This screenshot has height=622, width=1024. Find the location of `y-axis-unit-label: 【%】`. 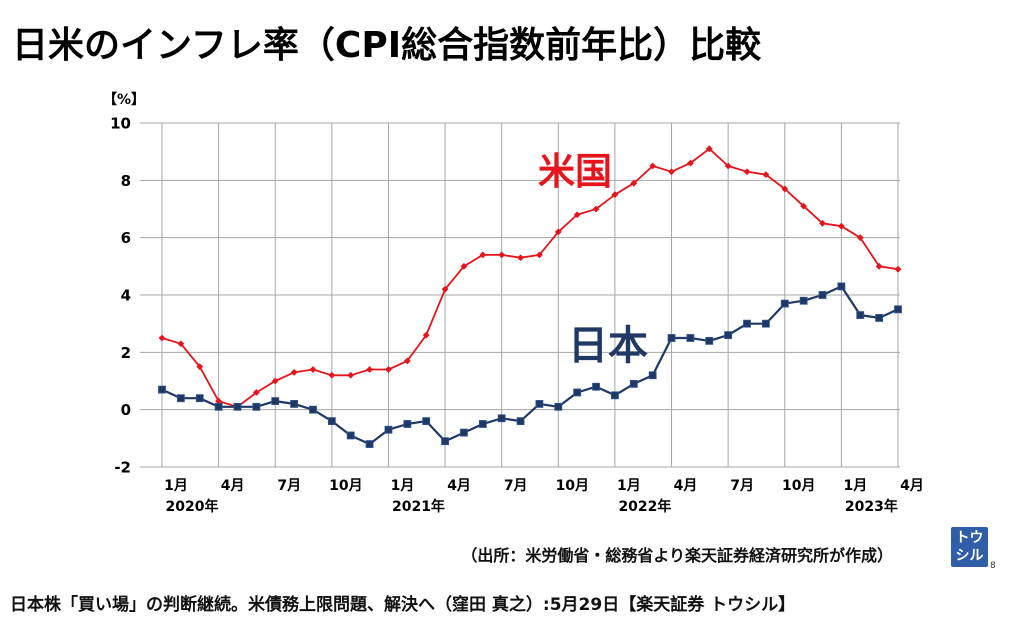

y-axis-unit-label: 【%】 is located at coordinates (124, 100).